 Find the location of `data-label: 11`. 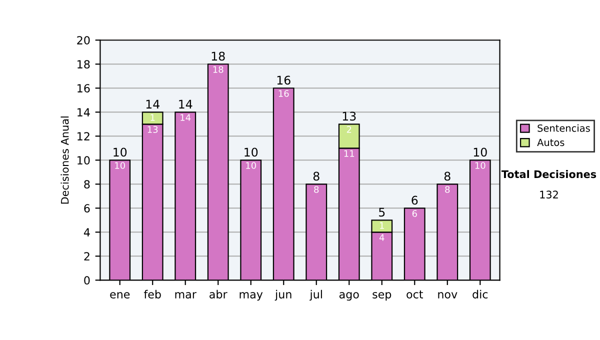

data-label: 11 is located at coordinates (349, 153).